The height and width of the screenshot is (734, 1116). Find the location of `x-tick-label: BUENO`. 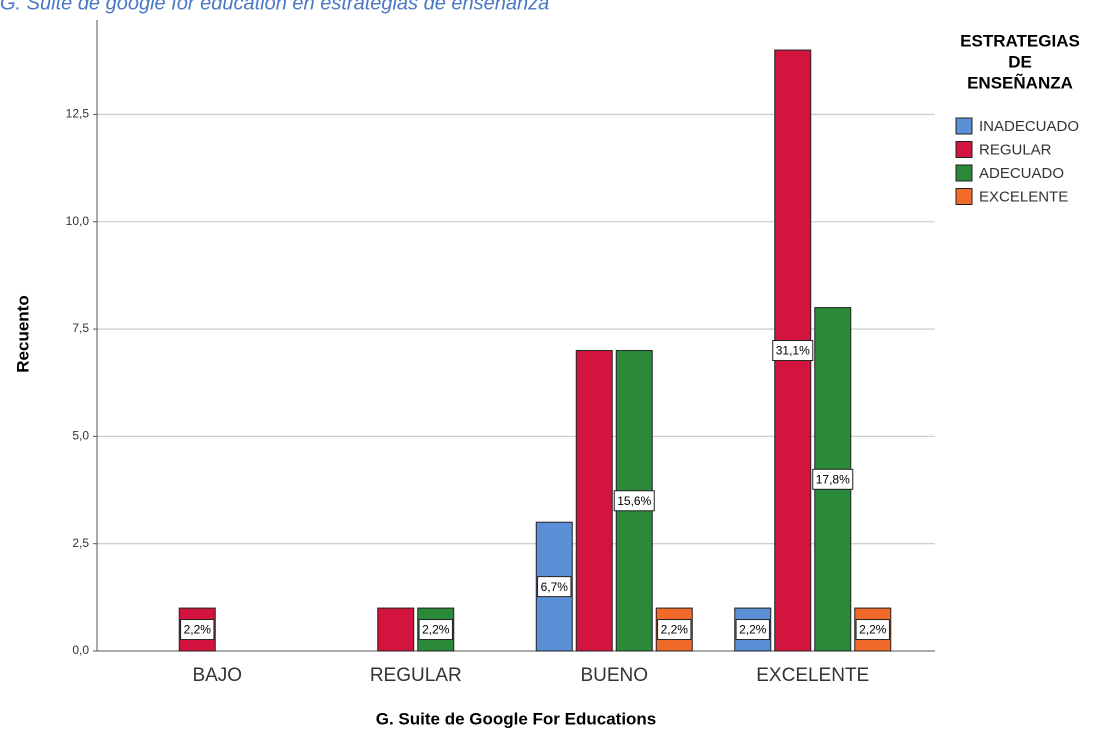

x-tick-label: BUENO is located at coordinates (614, 675).